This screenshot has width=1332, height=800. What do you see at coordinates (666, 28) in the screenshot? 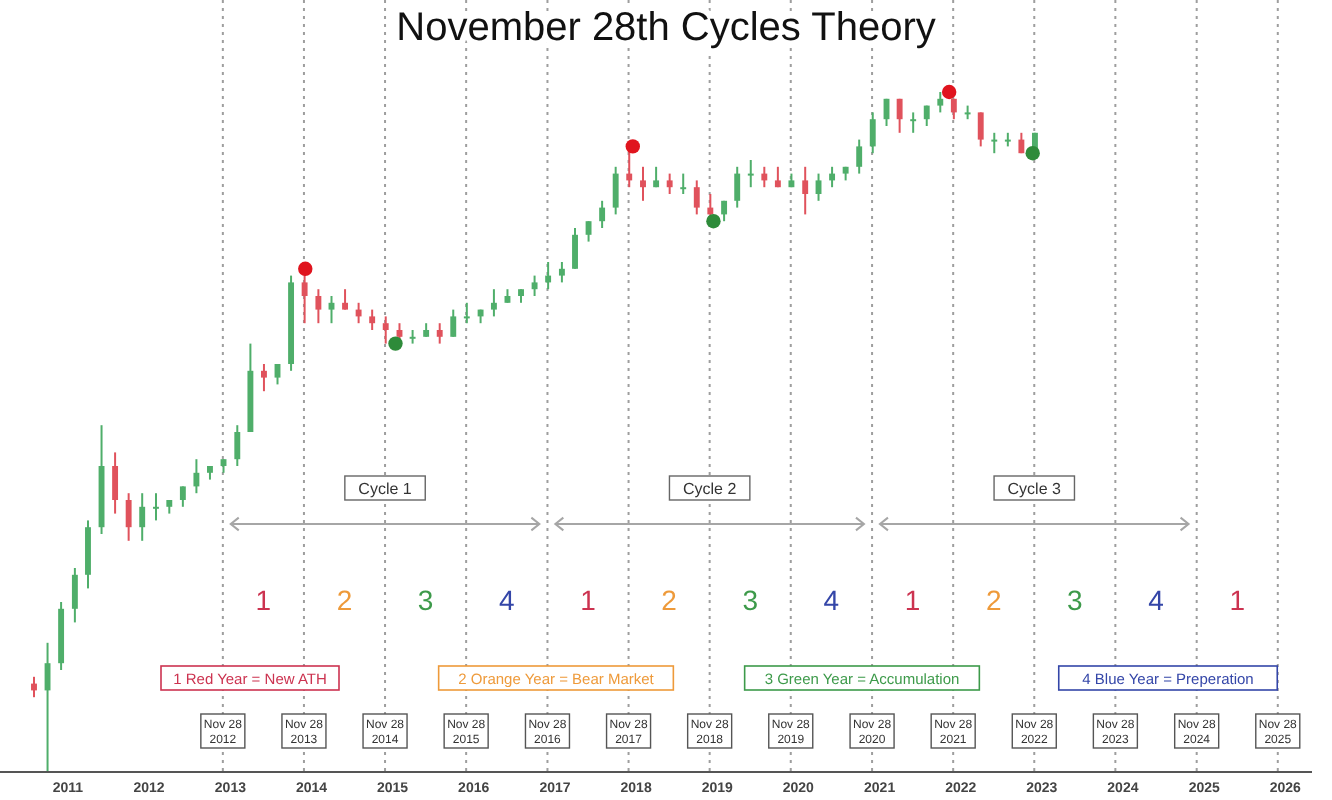
I see `chart-title: November 28th Cycles Theory` at bounding box center [666, 28].